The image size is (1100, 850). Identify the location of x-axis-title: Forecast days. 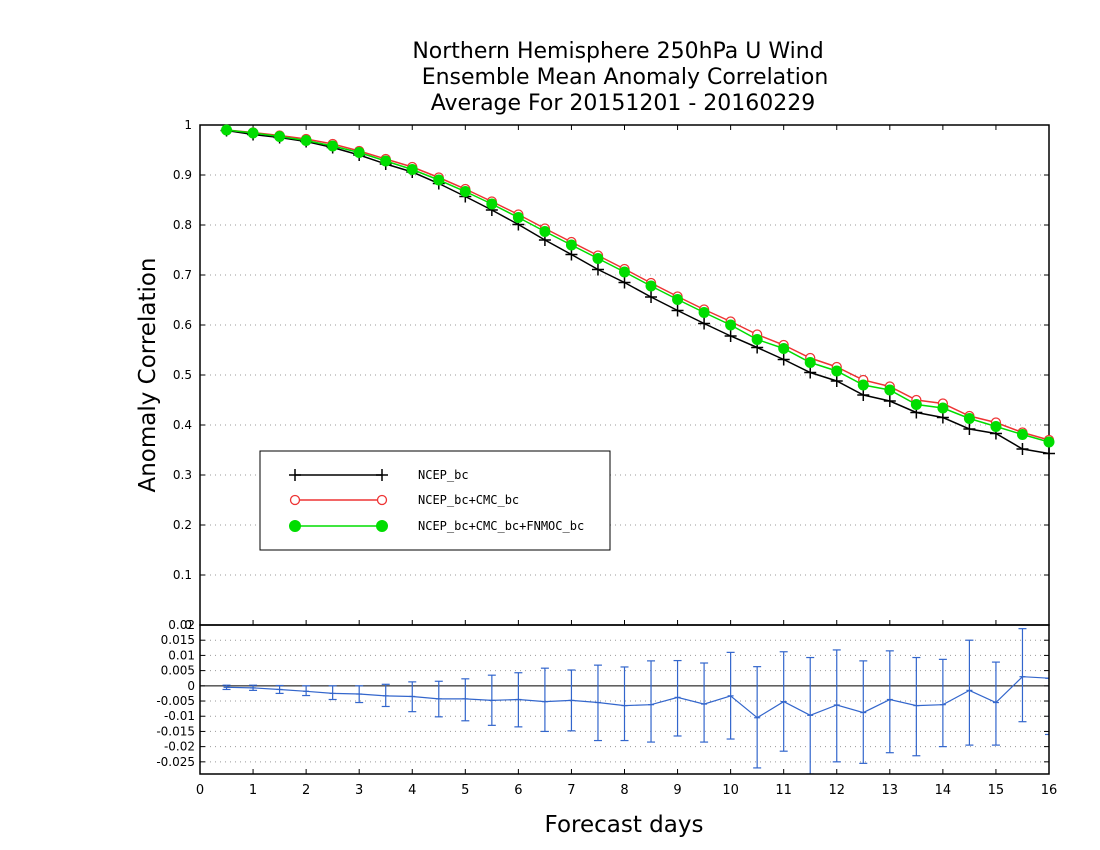
(624, 825).